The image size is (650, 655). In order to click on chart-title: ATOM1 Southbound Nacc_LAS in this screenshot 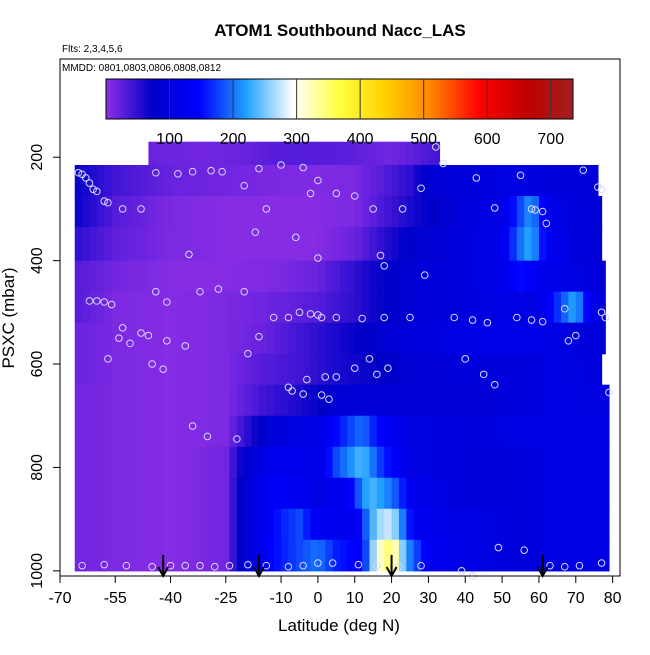, I will do `click(340, 30)`.